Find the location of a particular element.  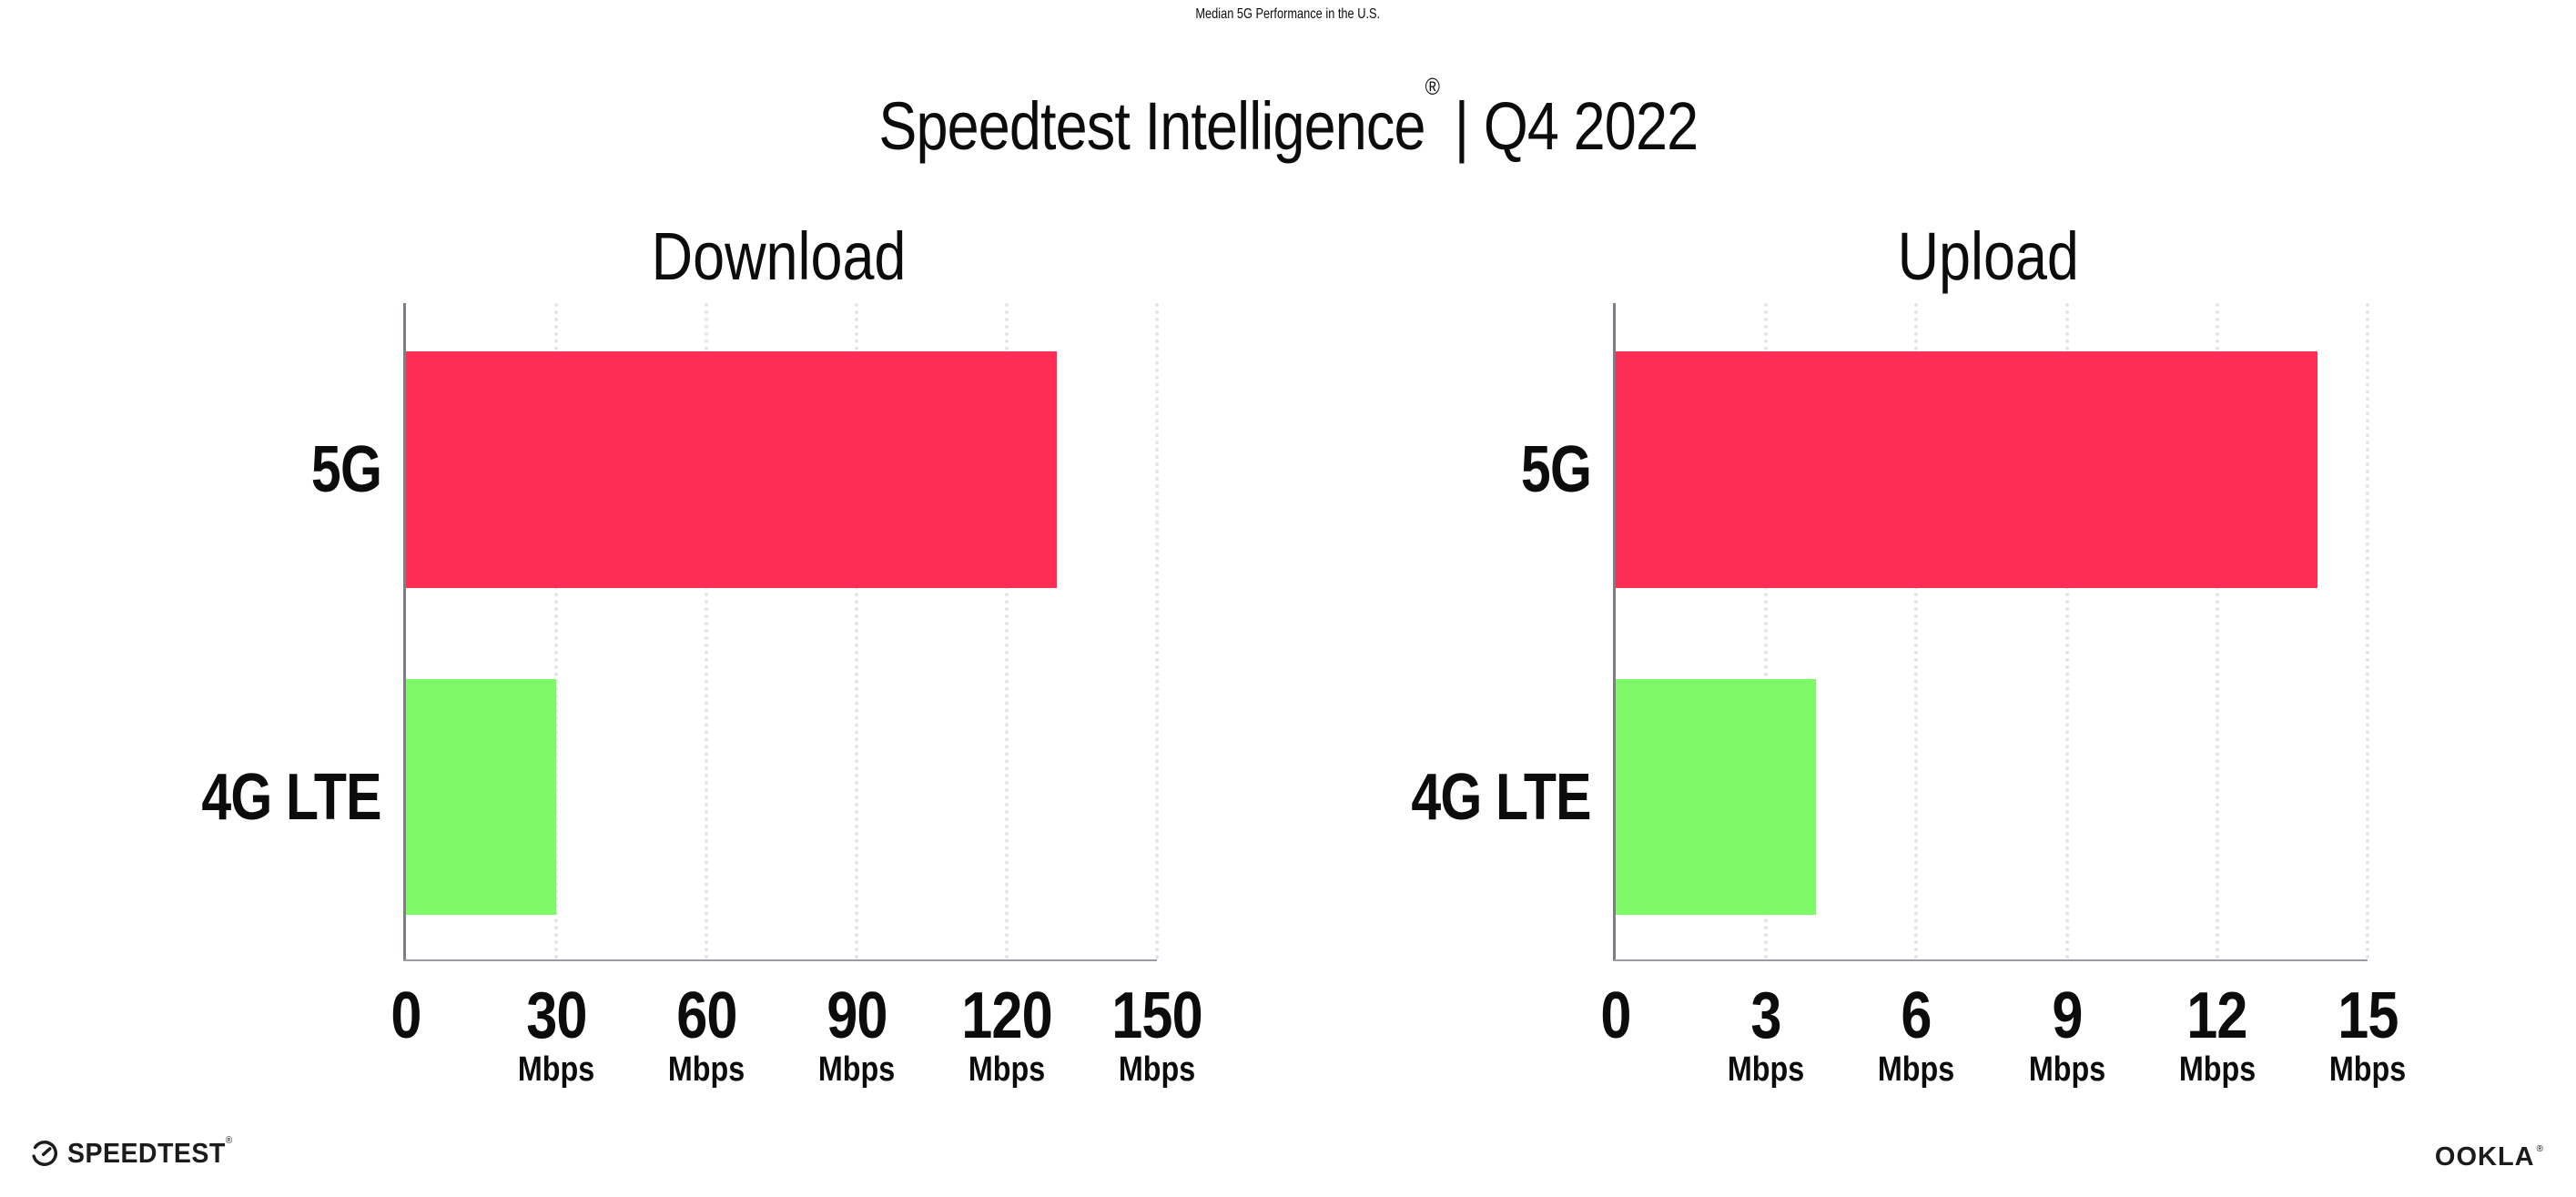

speedtest-wordmark: SPEEDTEST® is located at coordinates (150, 1152).